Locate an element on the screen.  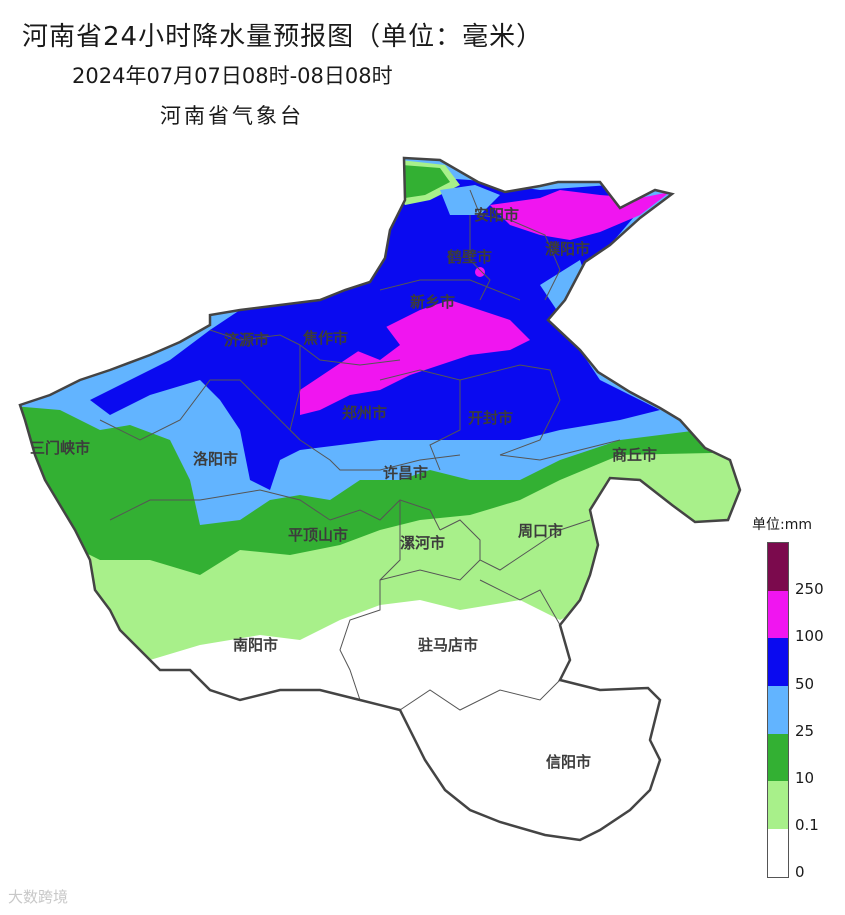
city-label: 濮阳市 is located at coordinates (567, 249).